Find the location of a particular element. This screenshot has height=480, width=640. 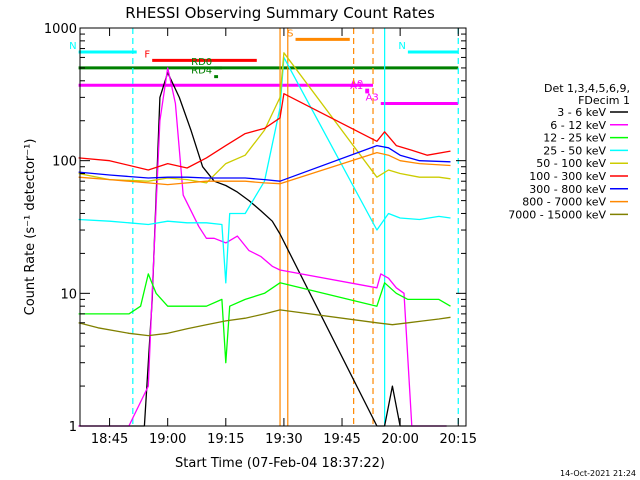

y-tick-label-1000: 1000 is located at coordinates (60, 29).